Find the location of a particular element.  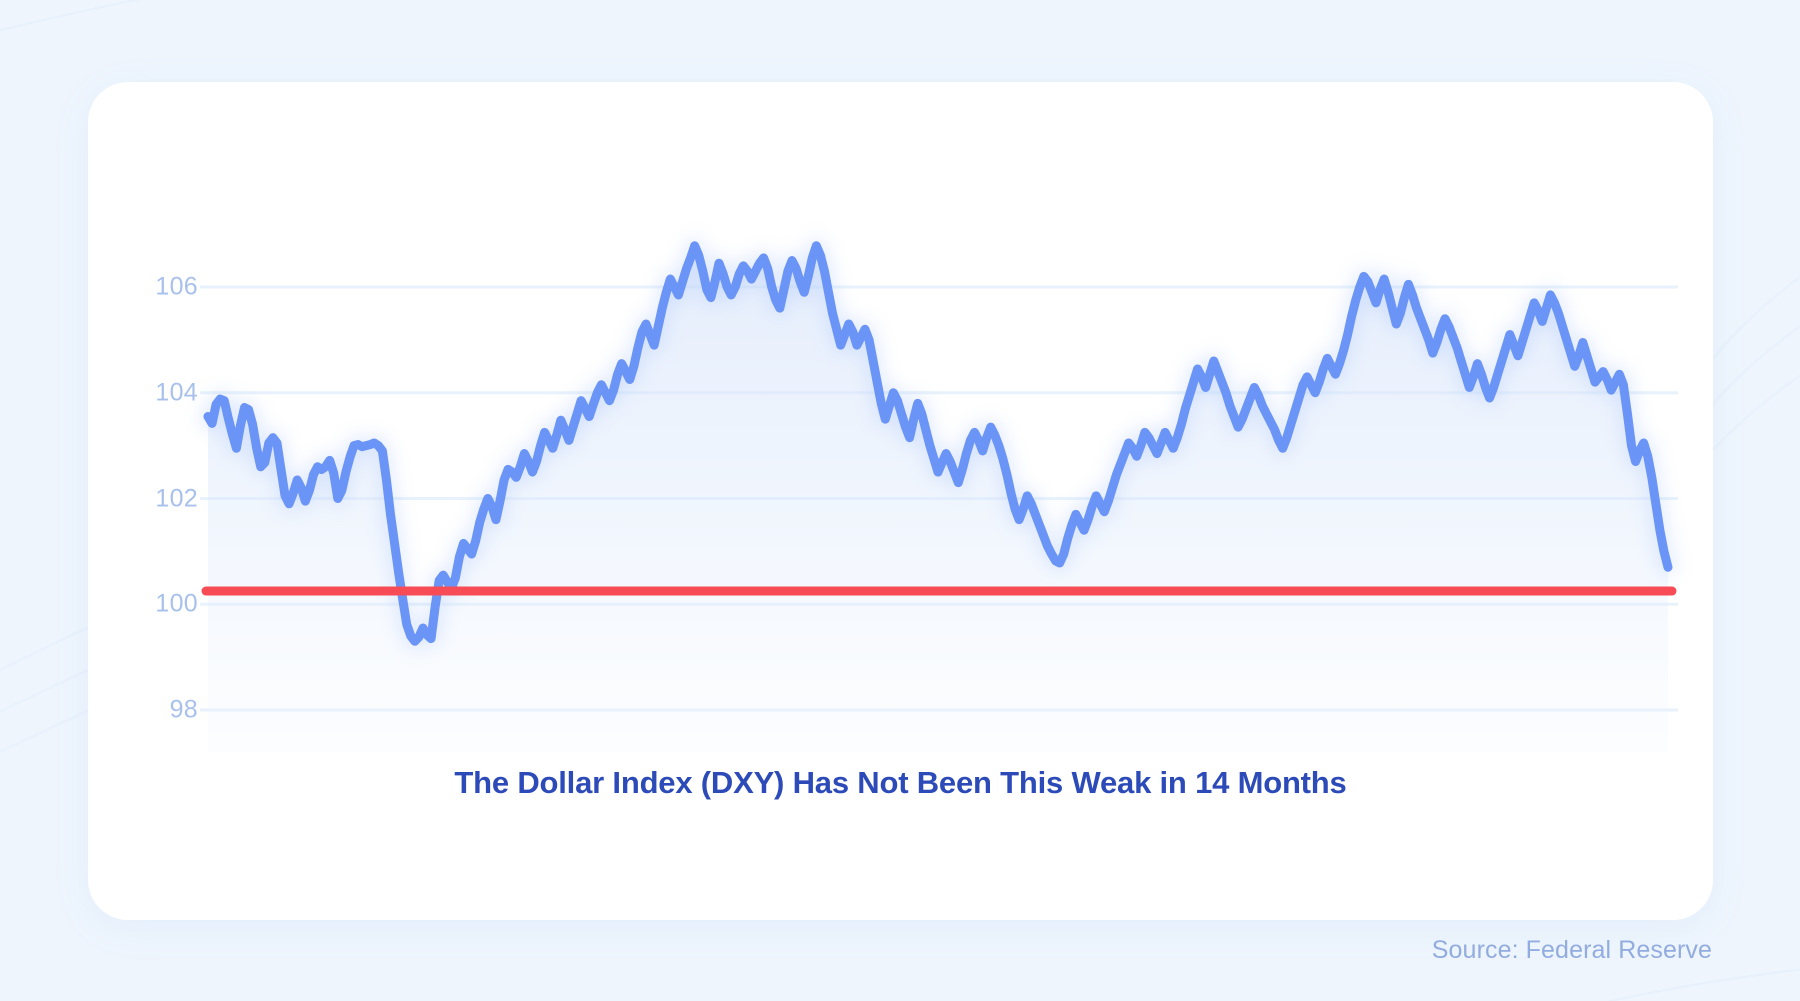

y-tick-label-106: 106 is located at coordinates (176, 286).